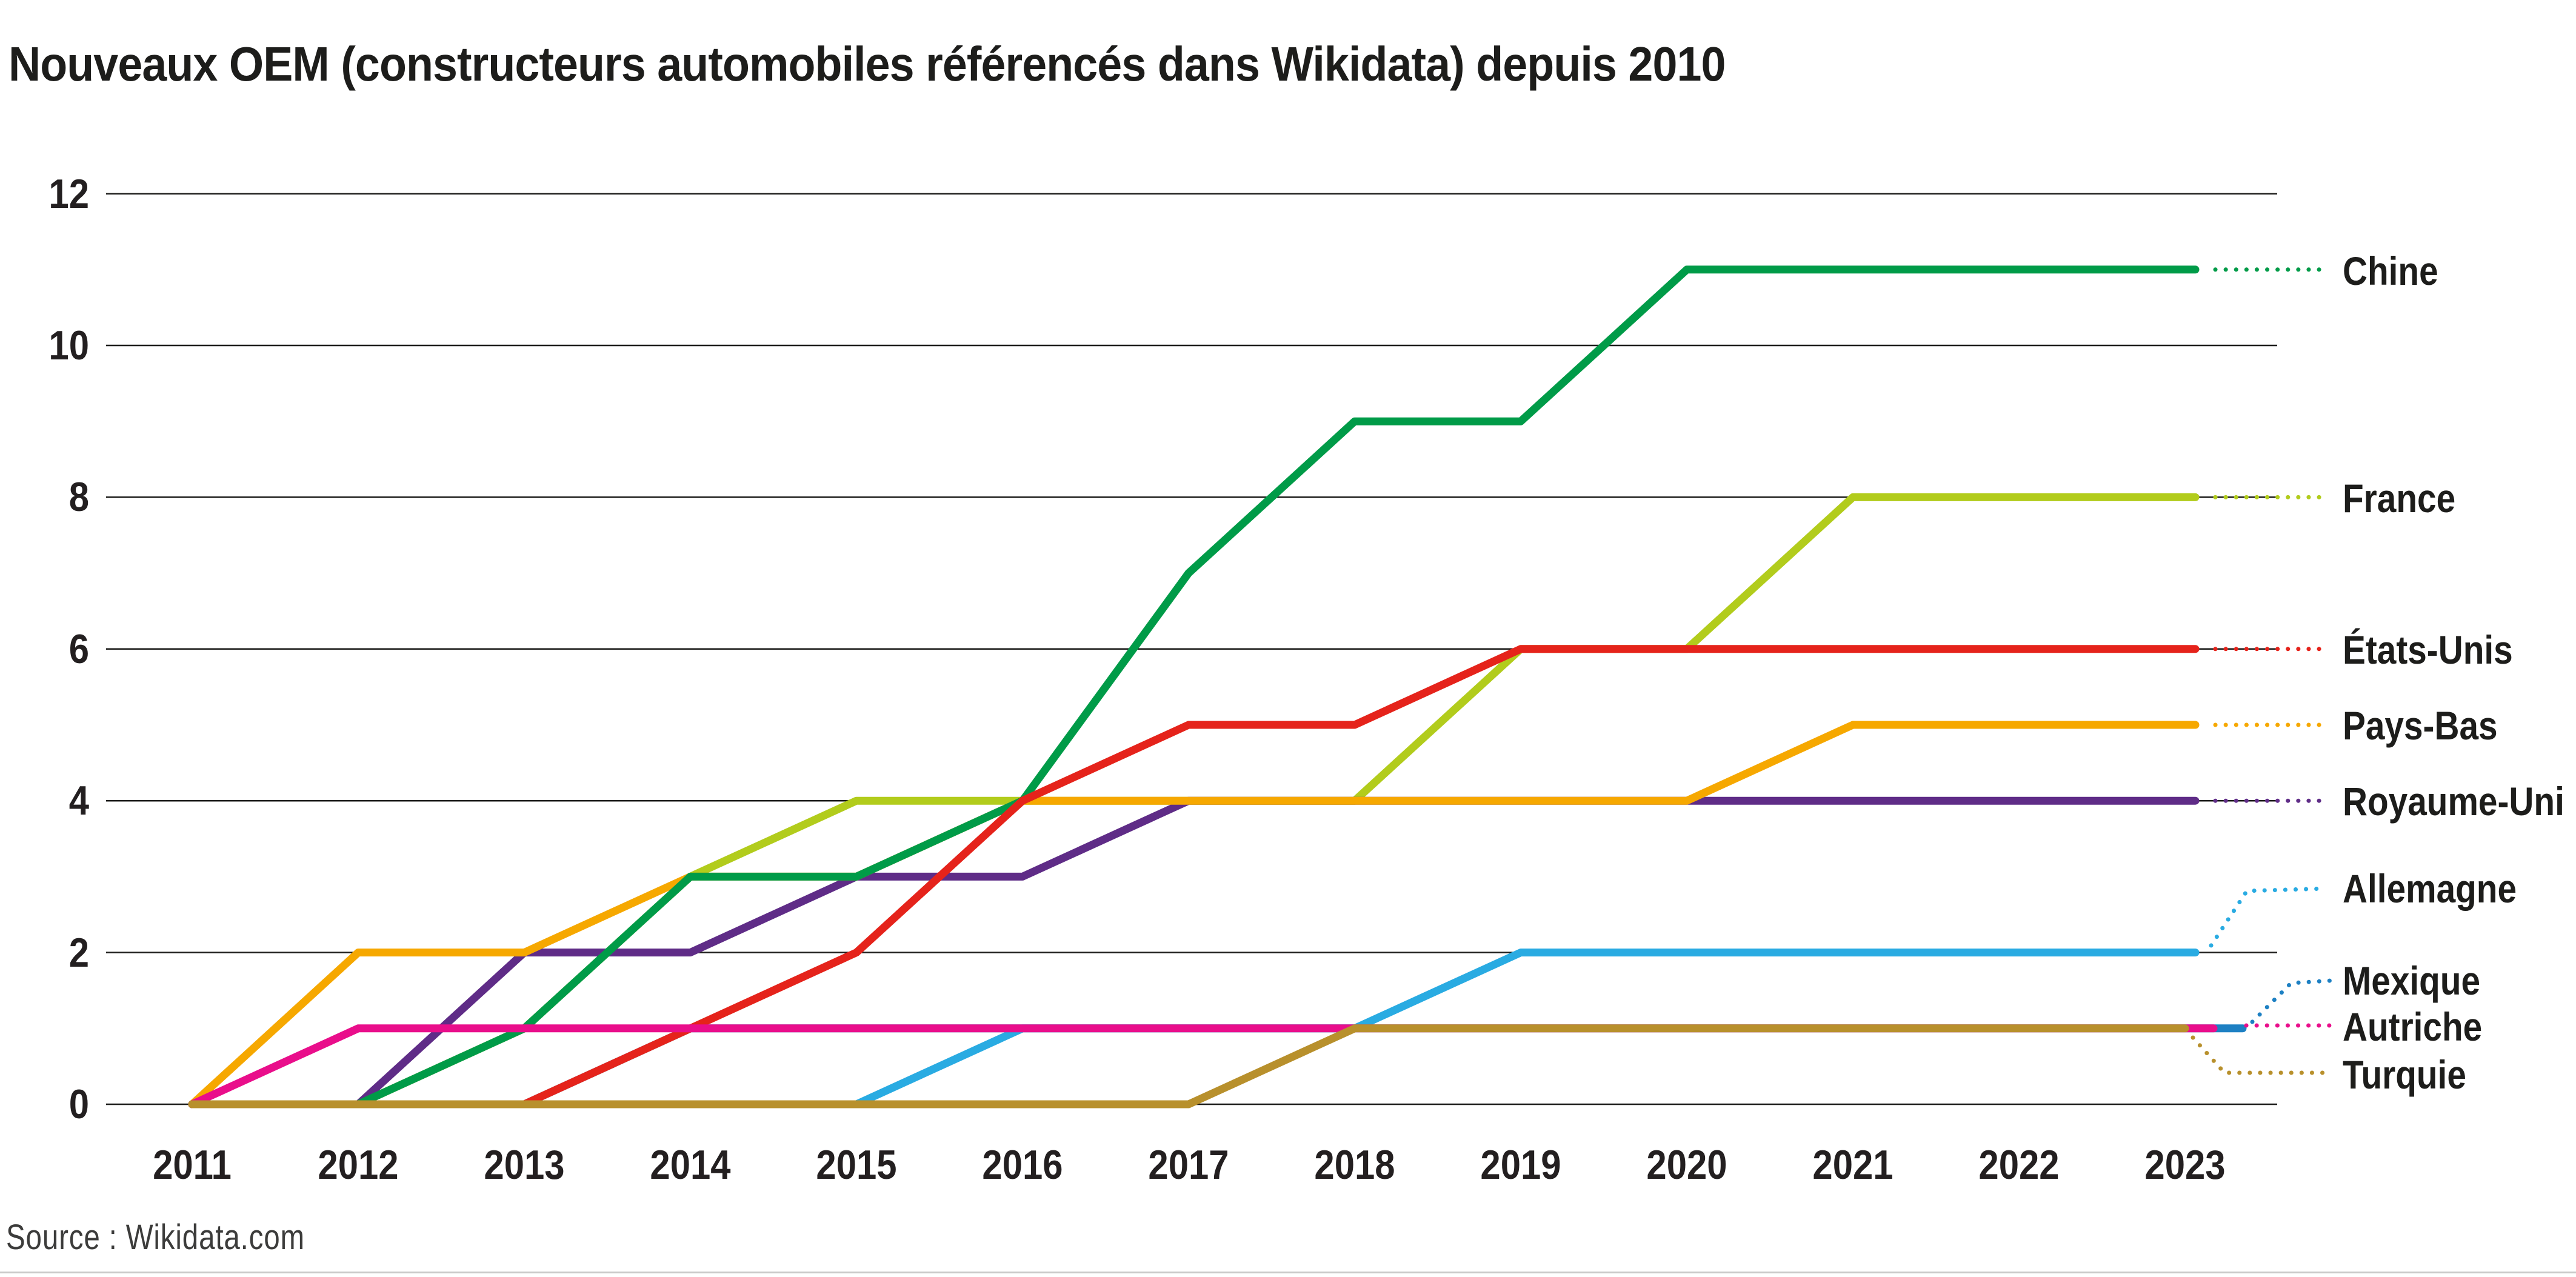 The width and height of the screenshot is (2576, 1277). I want to click on leader-dots-Mexique, so click(2291, 1001).